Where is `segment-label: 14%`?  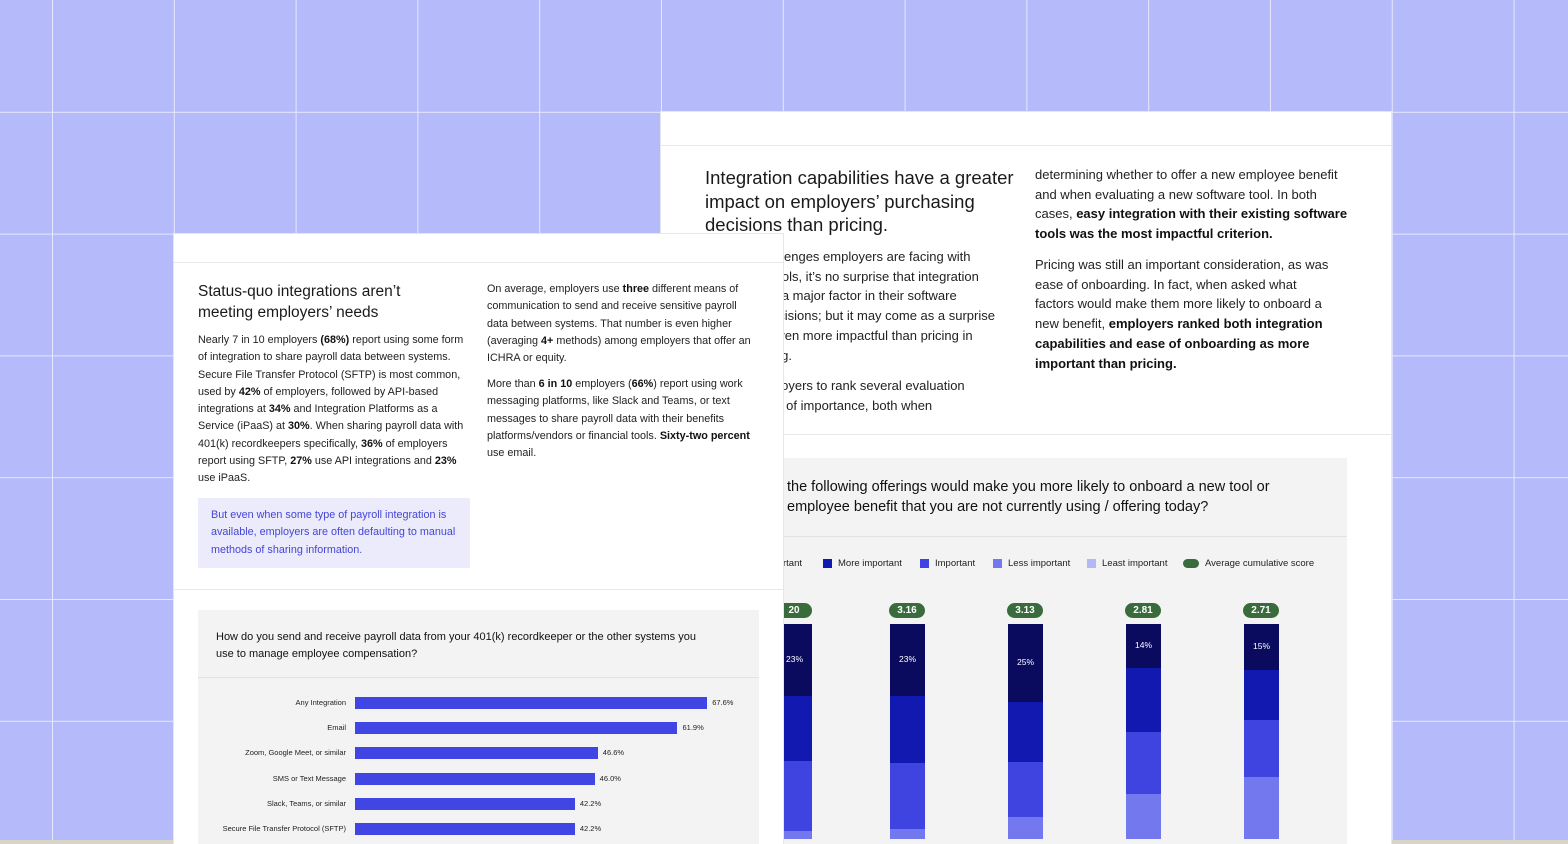
segment-label: 14% is located at coordinates (1143, 645).